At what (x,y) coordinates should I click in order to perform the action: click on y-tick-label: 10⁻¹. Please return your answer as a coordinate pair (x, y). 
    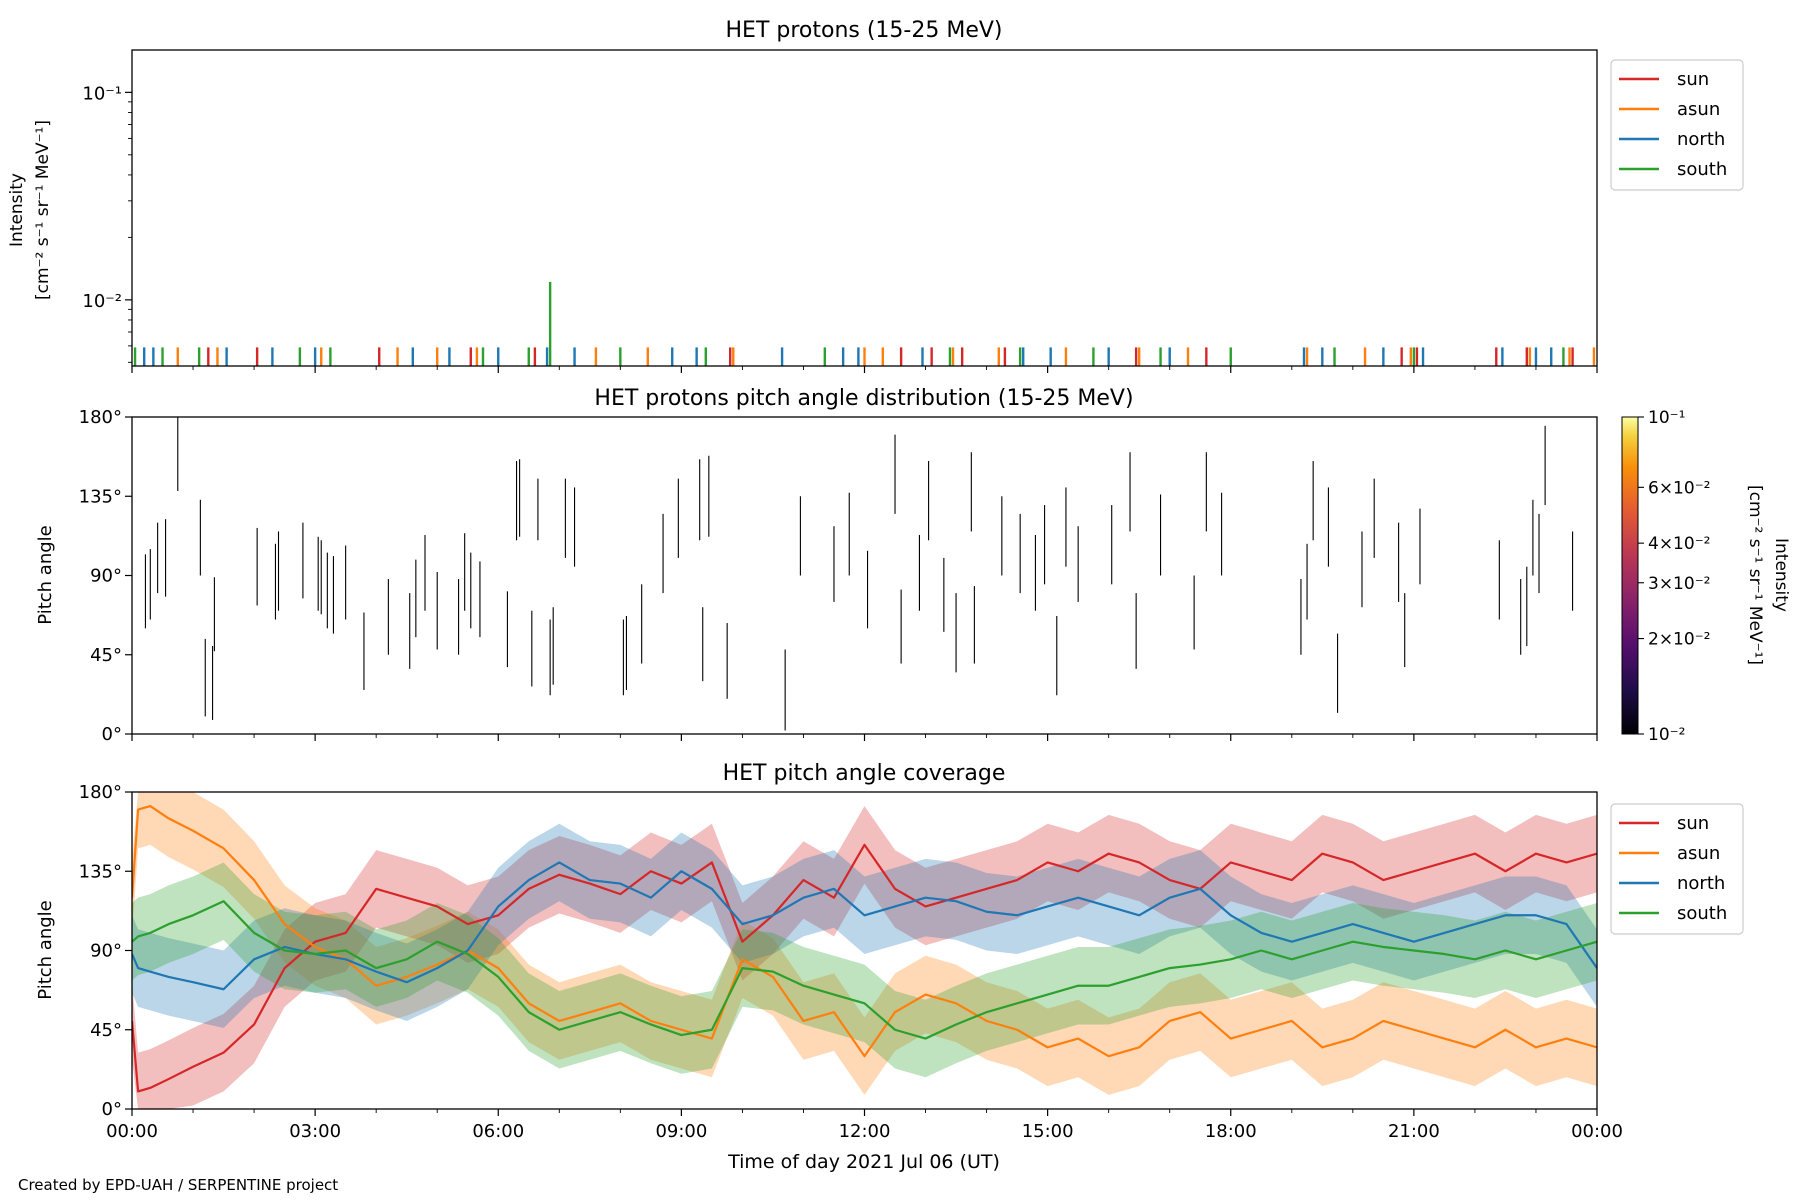
    Looking at the image, I should click on (102, 93).